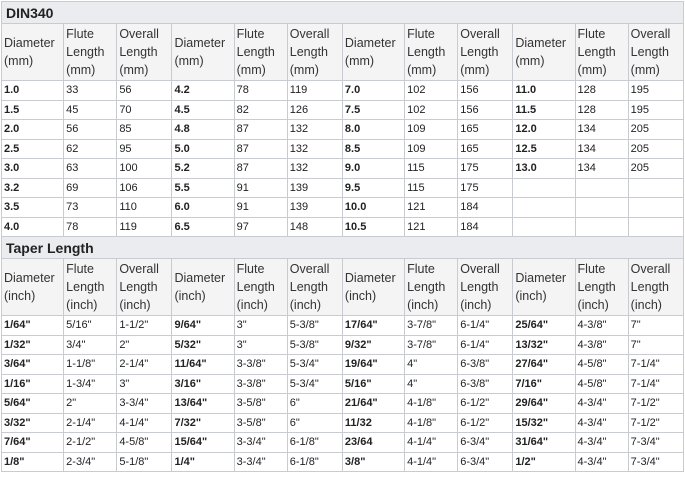 The image size is (685, 490). I want to click on length-cell: 156, so click(485, 109).